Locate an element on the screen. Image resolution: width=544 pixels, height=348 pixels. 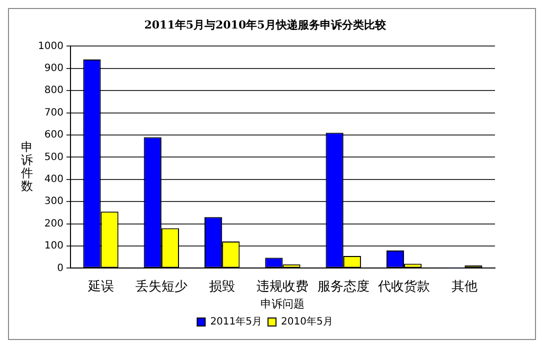
x-tick-label: 代收货款 is located at coordinates (403, 286).